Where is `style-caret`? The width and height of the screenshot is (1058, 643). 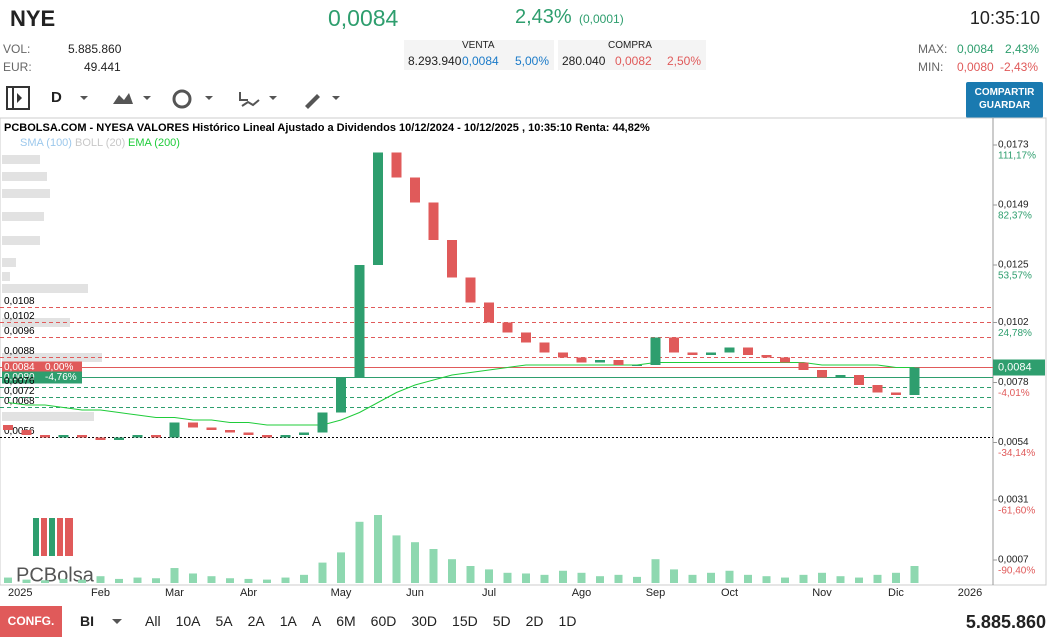
style-caret is located at coordinates (117, 621).